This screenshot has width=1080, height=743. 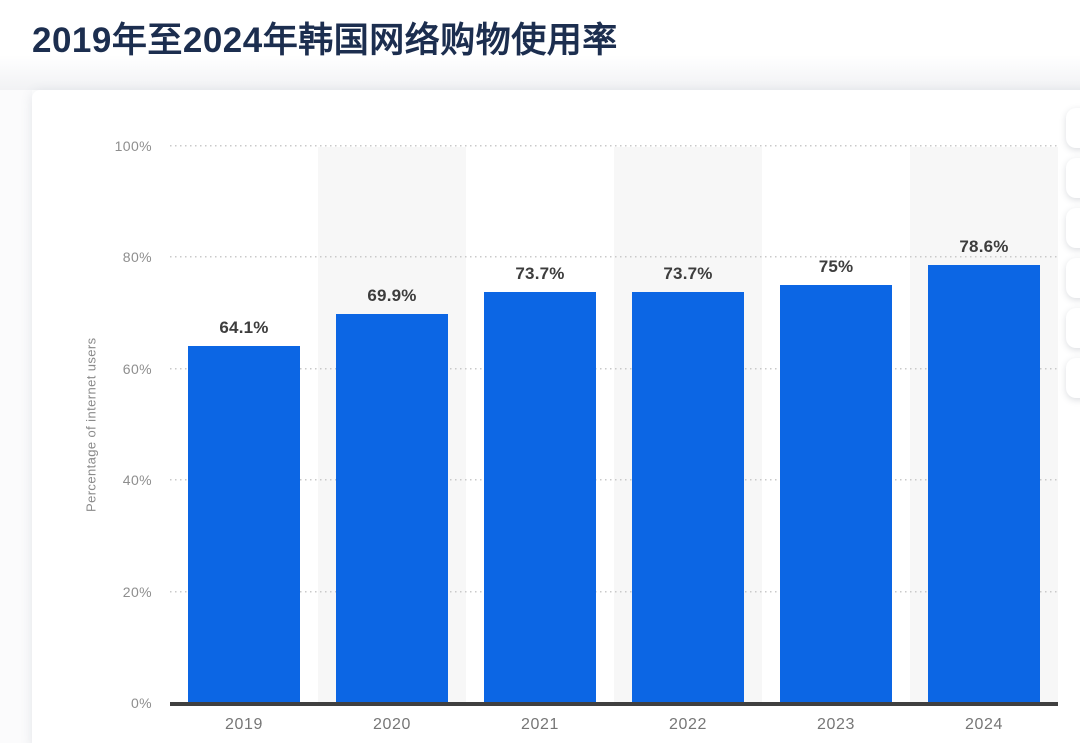 I want to click on x-tick-label-2021: 2021, so click(x=540, y=724).